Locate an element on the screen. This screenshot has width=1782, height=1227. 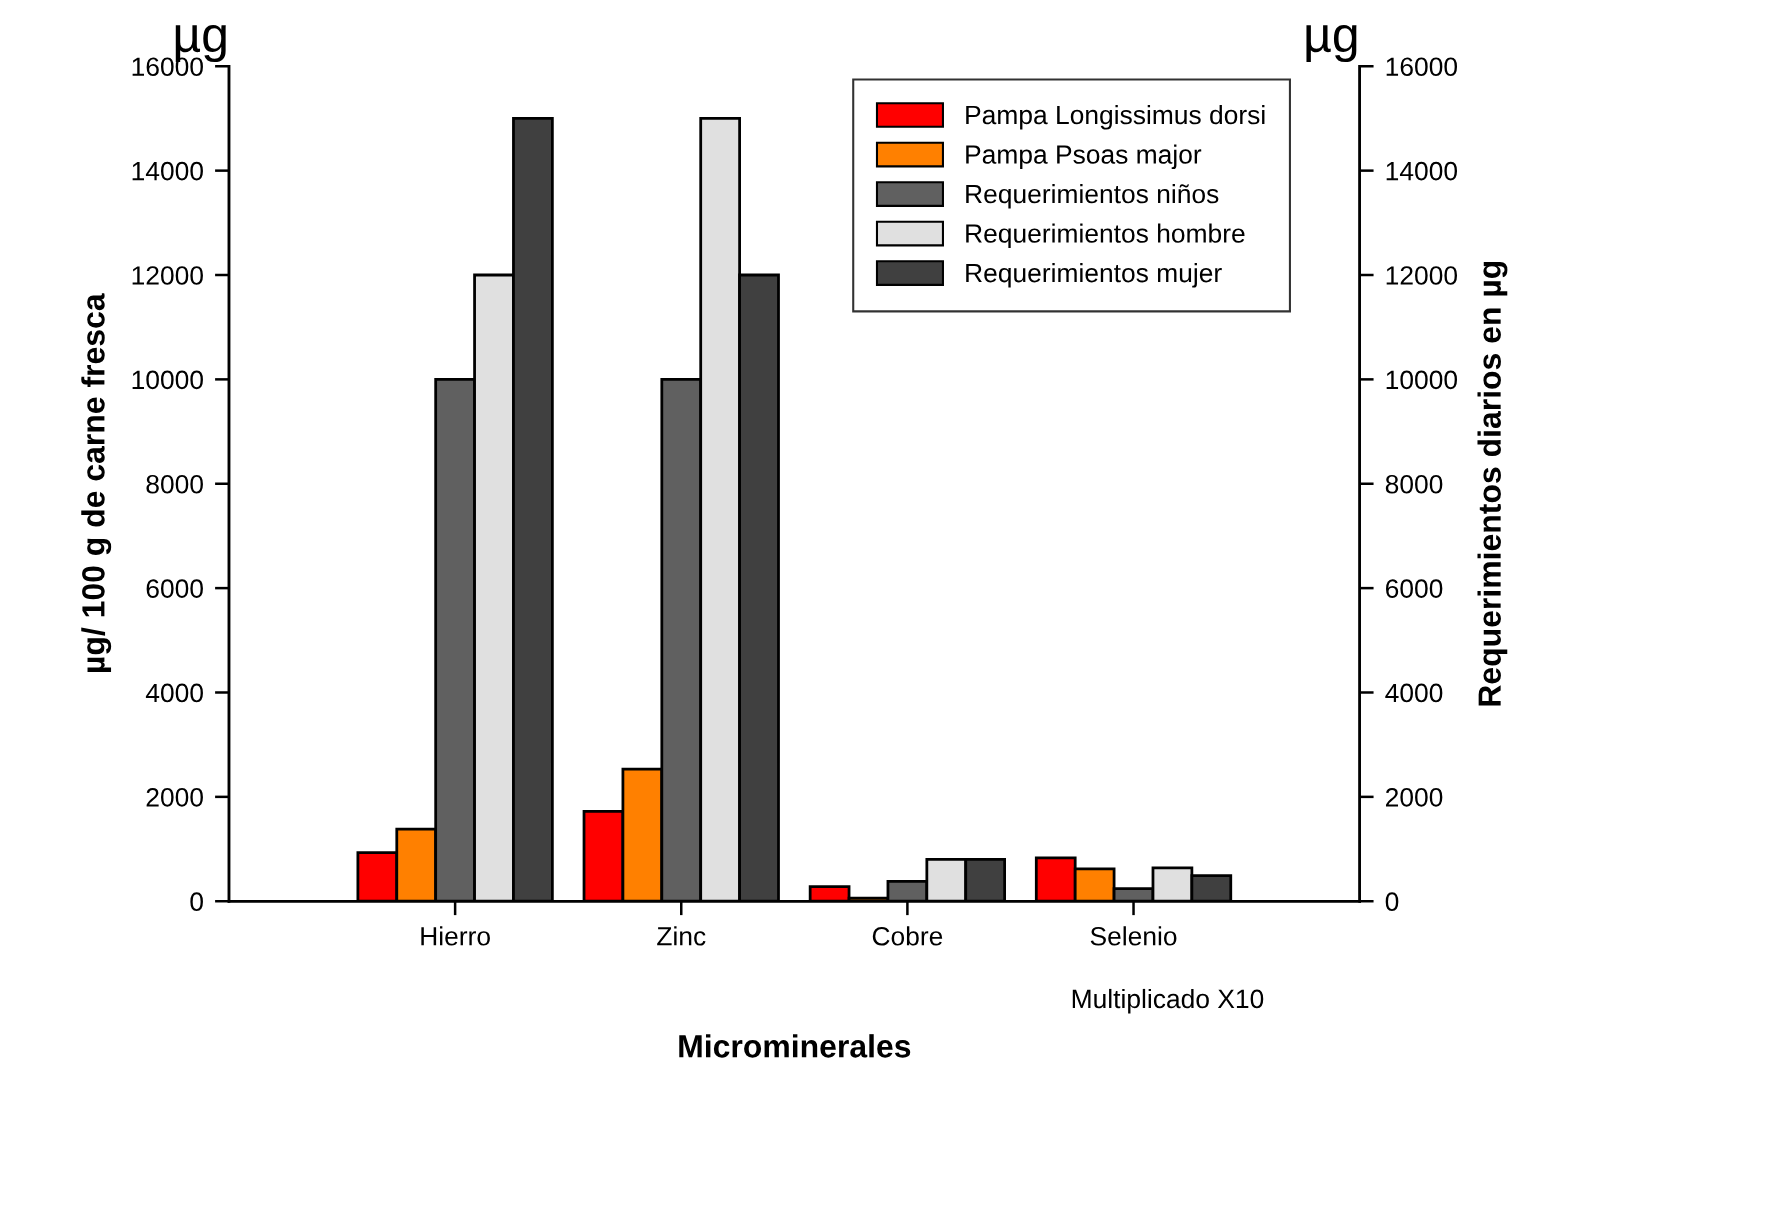
y-axis-title: µg/ 100 g de carne fresca is located at coordinates (96, 482).